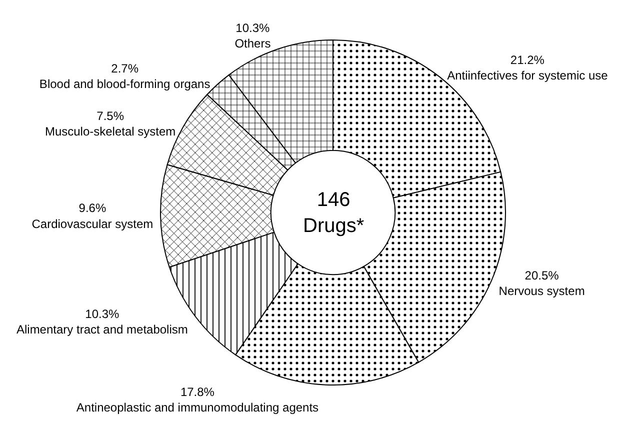 The width and height of the screenshot is (625, 425). I want to click on slice-label: Alimentary tract and metabolism, so click(102, 329).